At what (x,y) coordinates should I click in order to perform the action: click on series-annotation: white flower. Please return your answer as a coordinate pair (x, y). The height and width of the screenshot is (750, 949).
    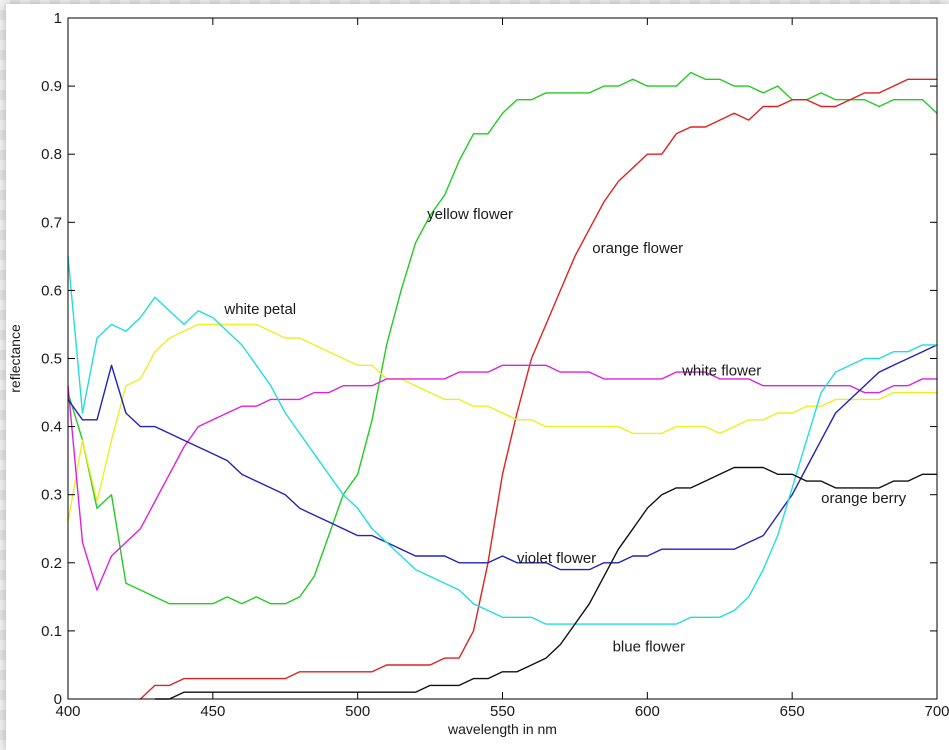
    Looking at the image, I should click on (721, 371).